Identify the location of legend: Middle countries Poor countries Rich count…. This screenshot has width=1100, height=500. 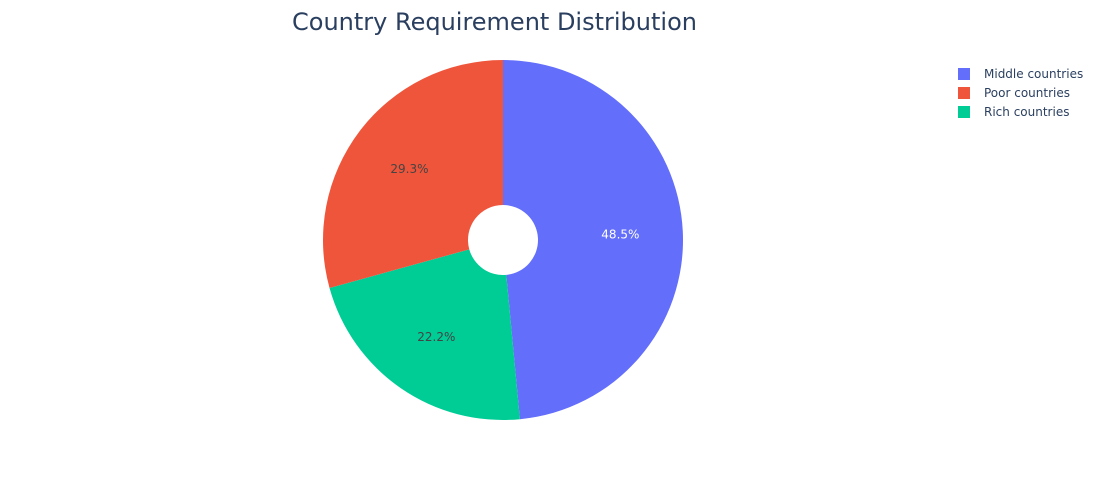
(1020, 93).